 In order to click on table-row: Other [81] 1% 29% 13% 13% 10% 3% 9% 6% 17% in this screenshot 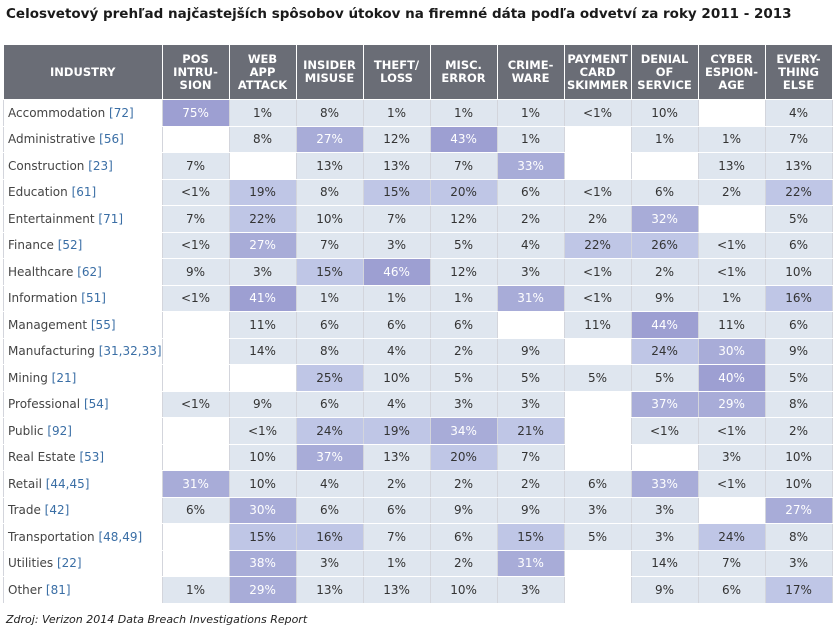, I will do `click(418, 590)`.